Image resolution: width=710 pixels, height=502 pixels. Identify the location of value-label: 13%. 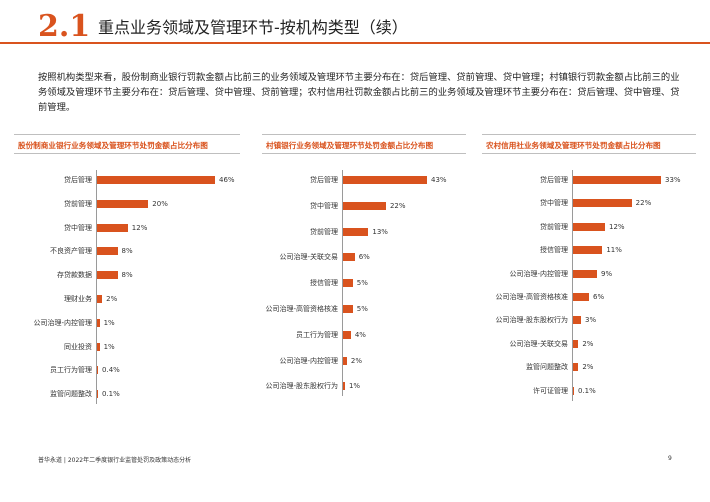
(380, 231).